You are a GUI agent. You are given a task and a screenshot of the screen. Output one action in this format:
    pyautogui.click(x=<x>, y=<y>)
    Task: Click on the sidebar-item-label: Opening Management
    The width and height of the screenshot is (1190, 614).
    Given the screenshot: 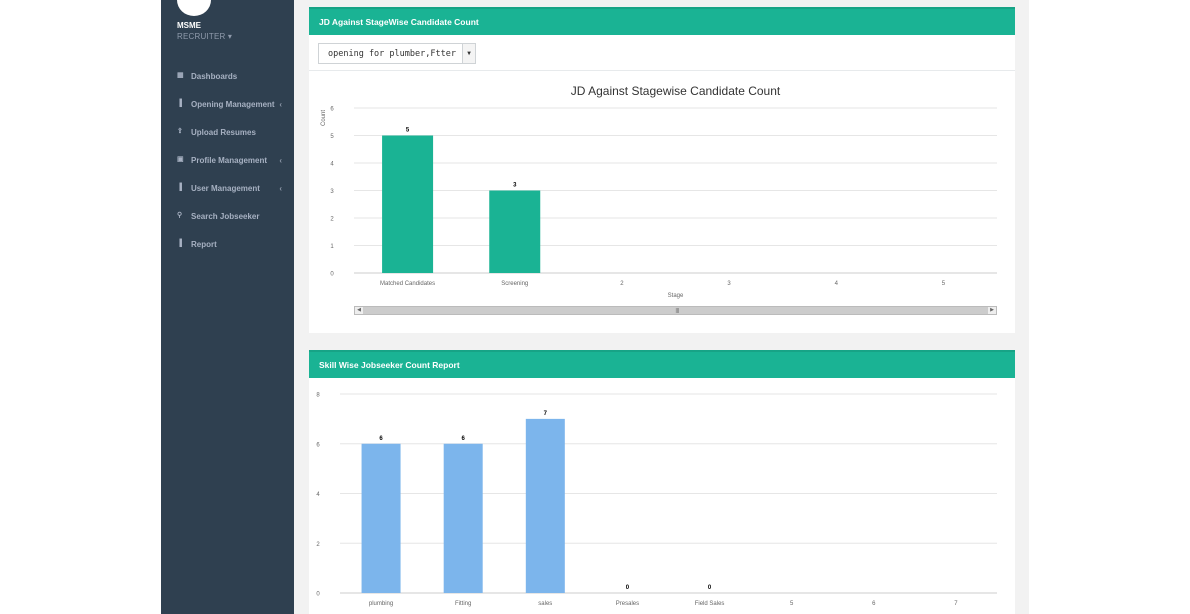 What is the action you would take?
    pyautogui.click(x=233, y=104)
    